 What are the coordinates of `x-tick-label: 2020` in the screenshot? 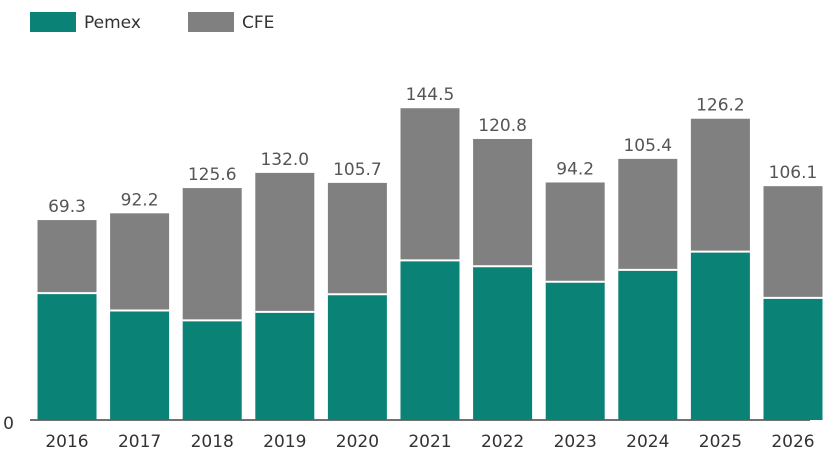 It's located at (357, 442).